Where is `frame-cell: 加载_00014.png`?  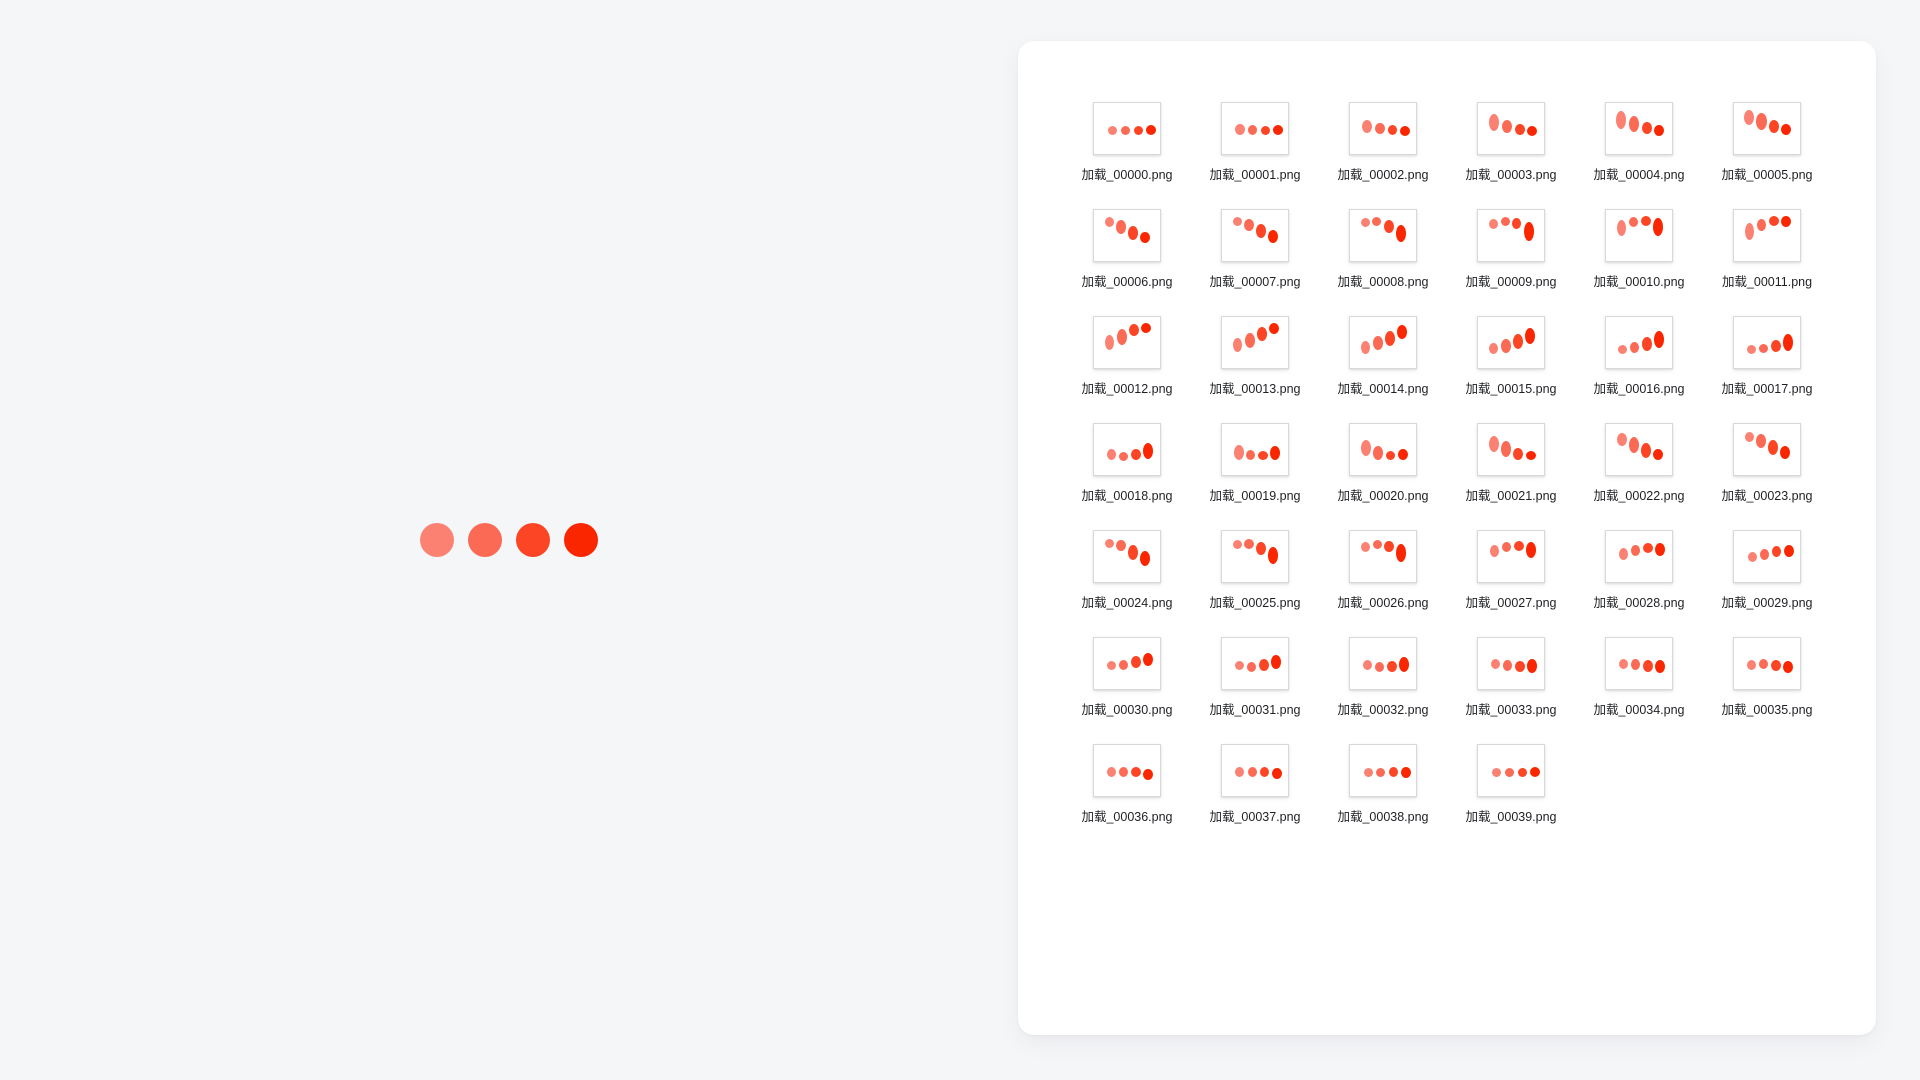
frame-cell: 加载_00014.png is located at coordinates (1383, 356).